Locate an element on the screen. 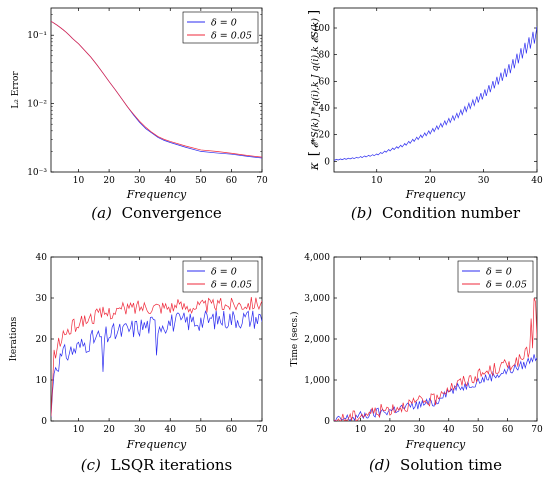 This screenshot has height=485, width=550. x-tick-label-b: 30 is located at coordinates (484, 181).